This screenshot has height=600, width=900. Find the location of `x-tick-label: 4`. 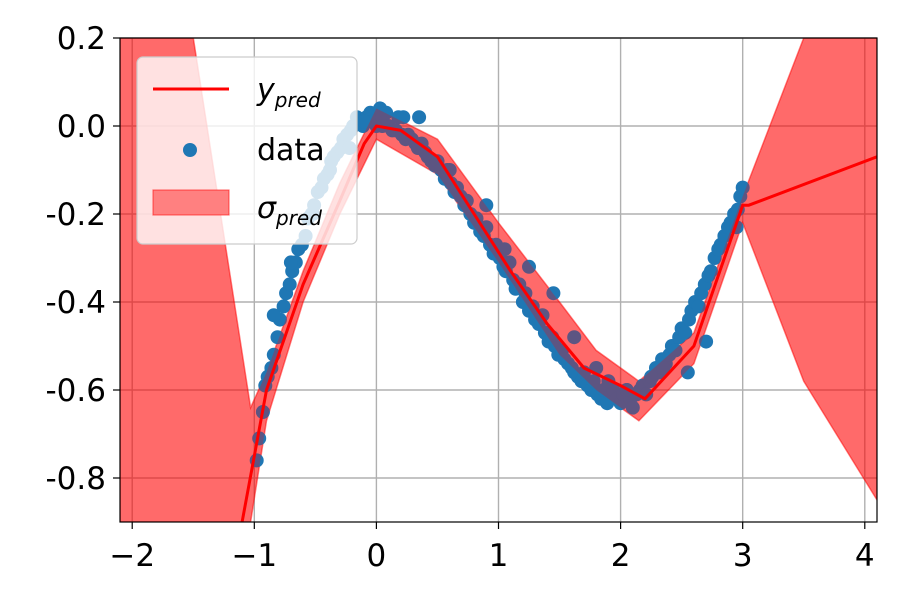

x-tick-label: 4 is located at coordinates (865, 556).